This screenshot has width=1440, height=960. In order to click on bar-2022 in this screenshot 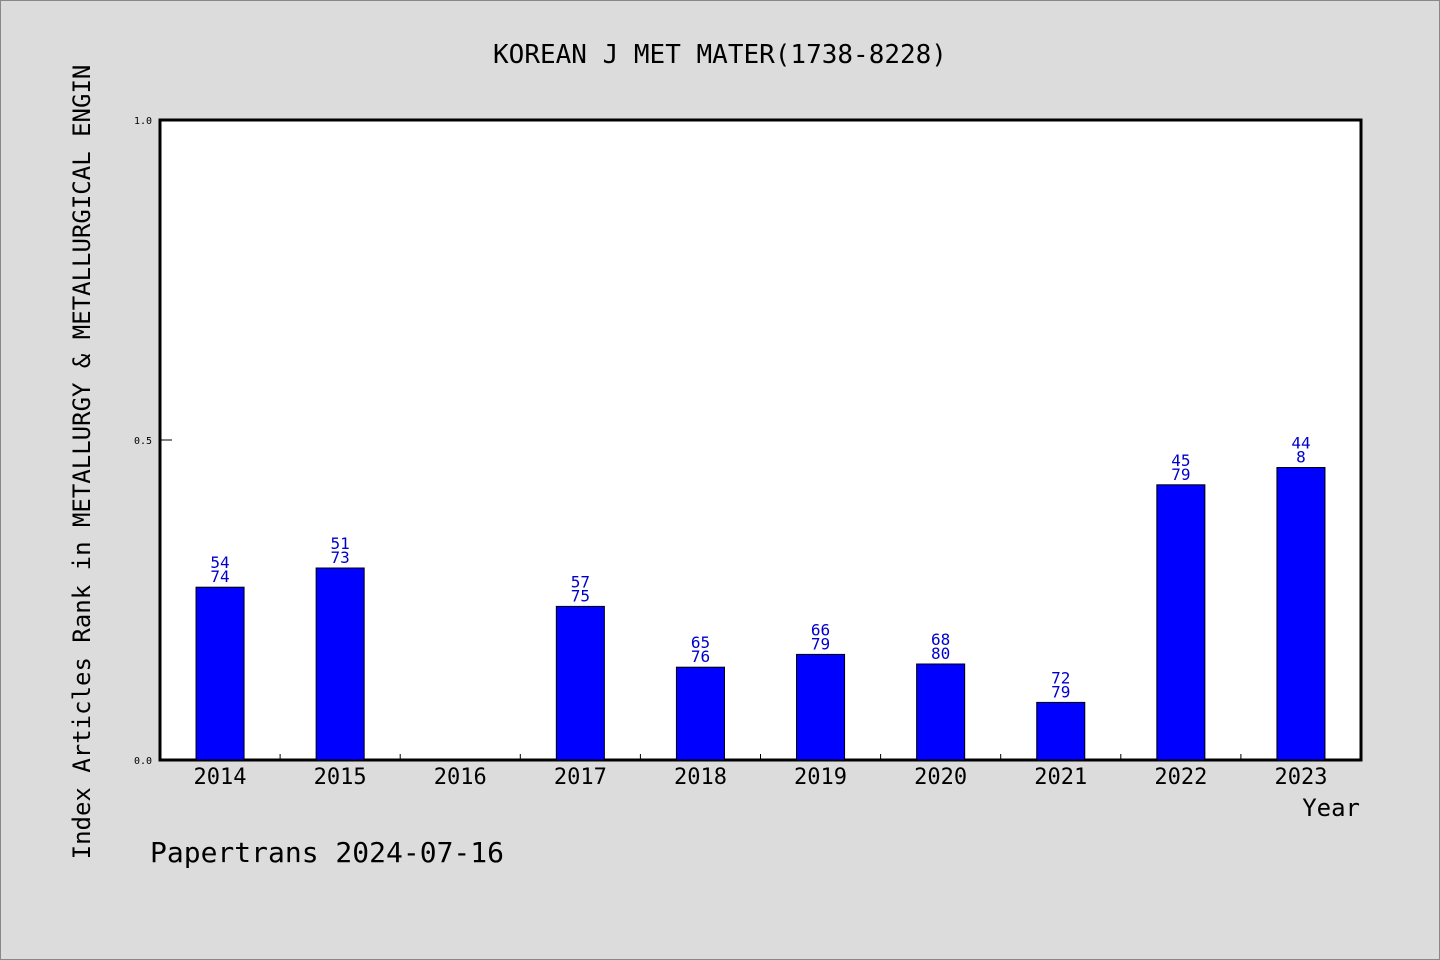, I will do `click(1181, 622)`.